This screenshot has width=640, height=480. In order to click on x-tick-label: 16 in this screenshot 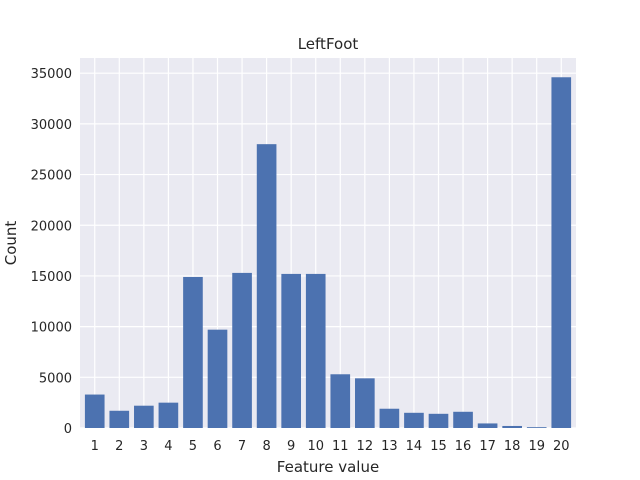, I will do `click(463, 446)`.